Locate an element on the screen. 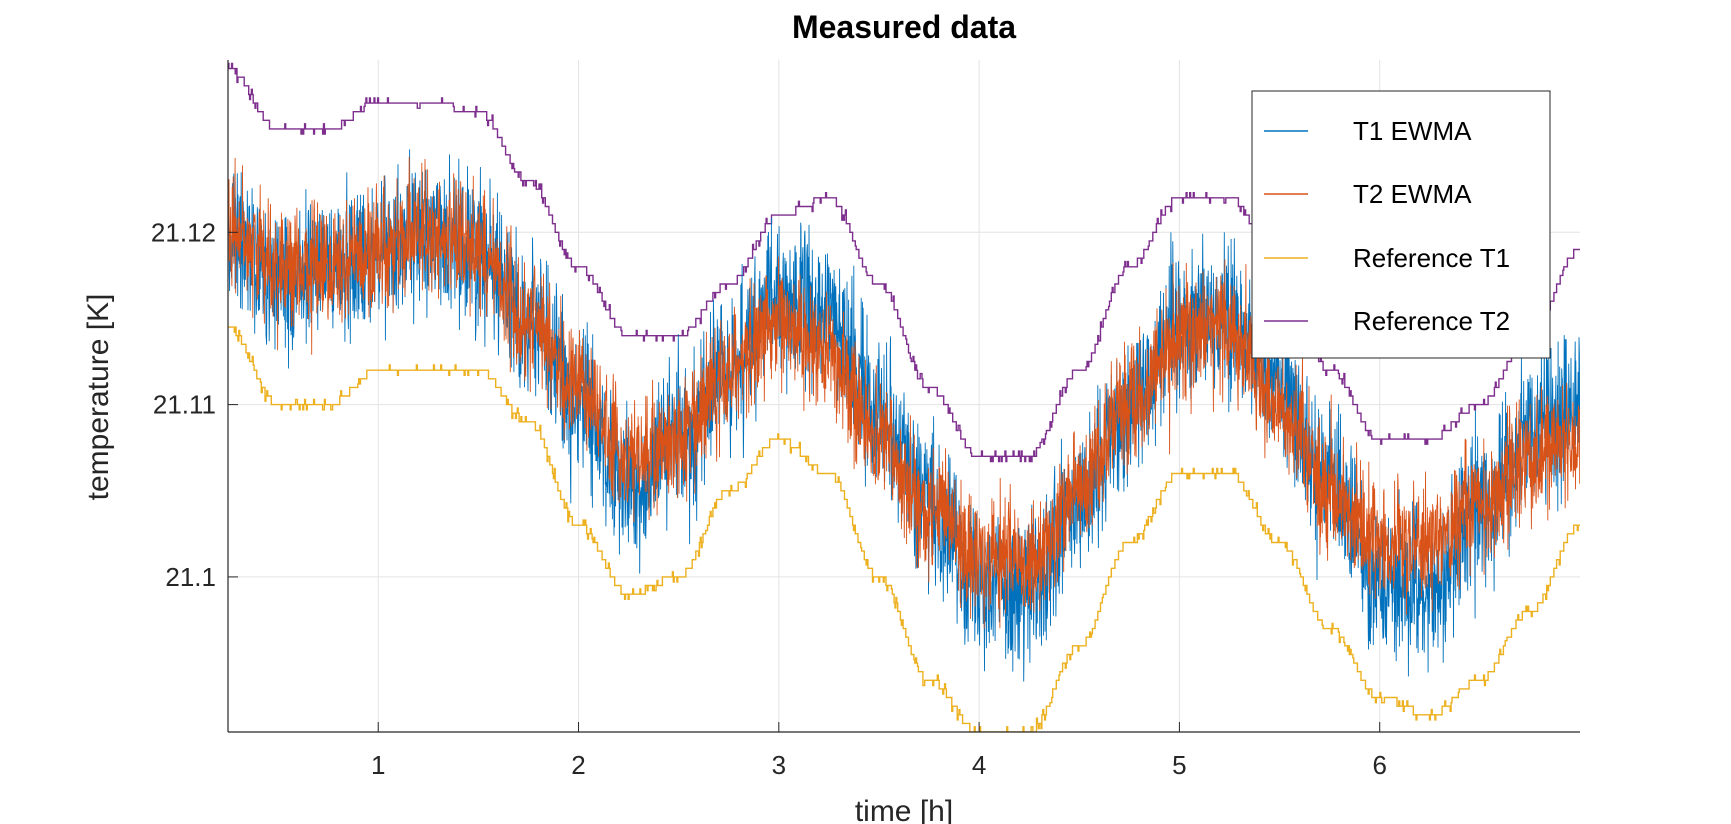 The image size is (1731, 824). x-tick-label: 6 is located at coordinates (1379, 765).